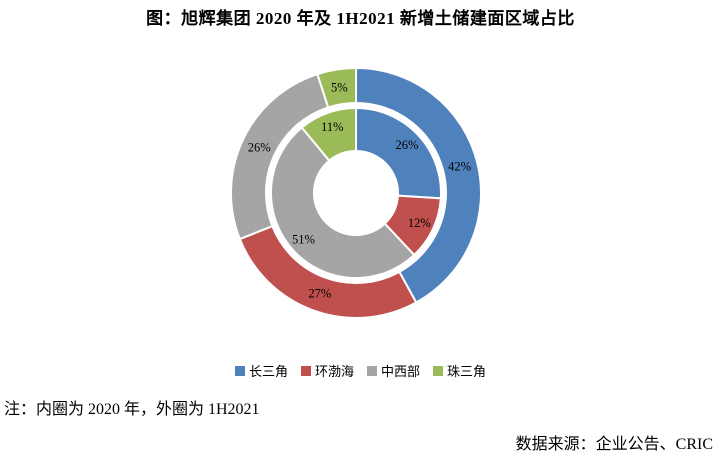 The height and width of the screenshot is (459, 721). What do you see at coordinates (239, 370) in the screenshot?
I see `legend-swatch-长三角` at bounding box center [239, 370].